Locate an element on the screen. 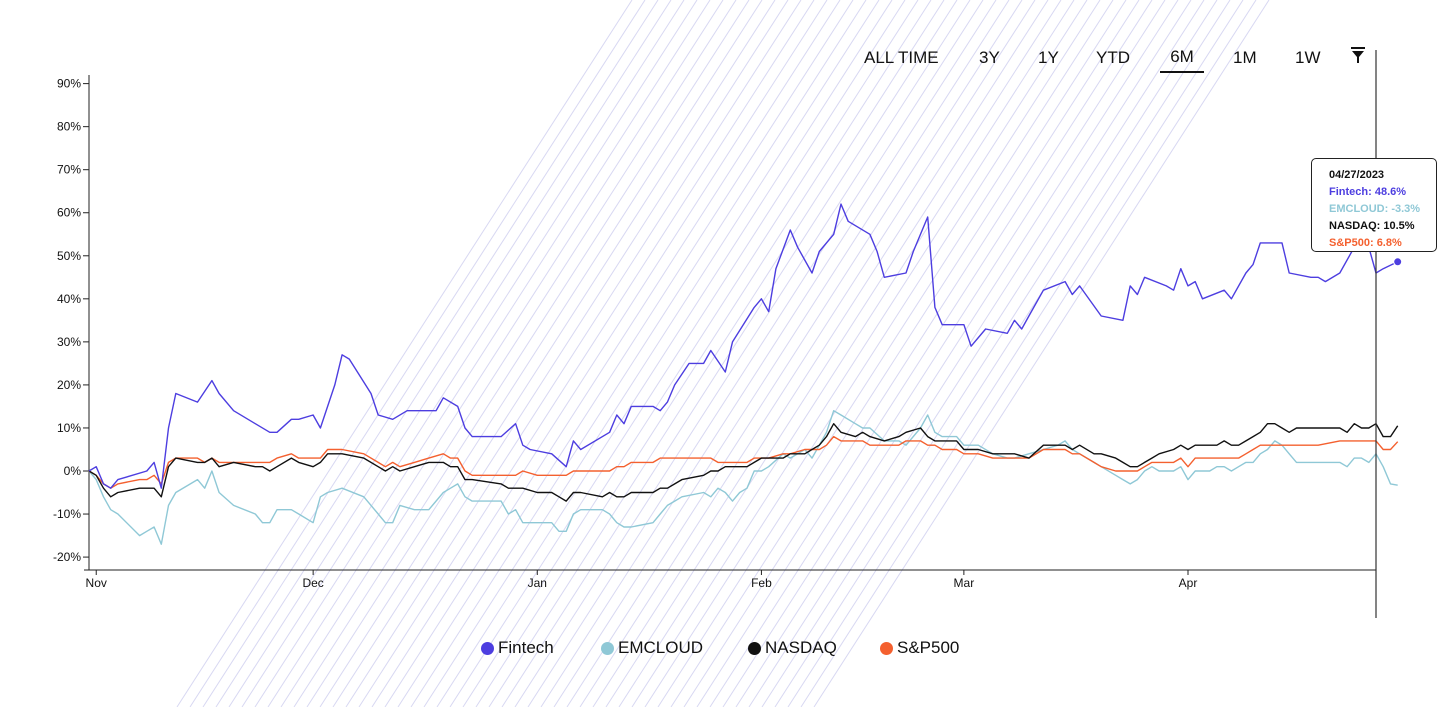 The height and width of the screenshot is (707, 1456). y-tick-label: 40% is located at coordinates (69, 299).